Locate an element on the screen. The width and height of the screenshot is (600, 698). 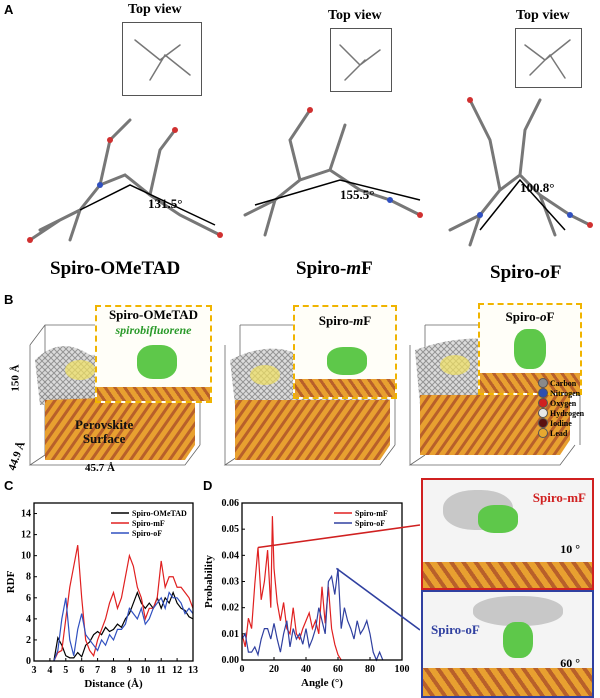
top-view-label-1: Top view is located at coordinates (155, 9).